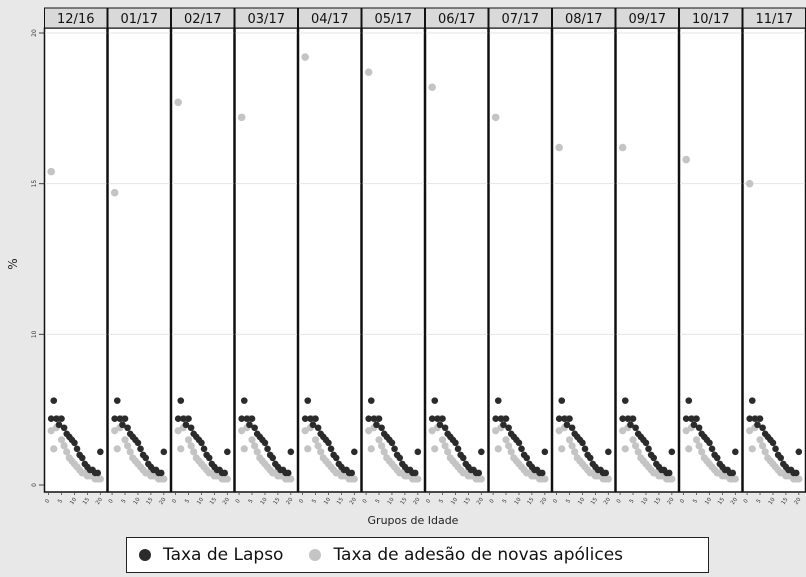  What do you see at coordinates (34, 485) in the screenshot?
I see `y-tick-label: 0` at bounding box center [34, 485].